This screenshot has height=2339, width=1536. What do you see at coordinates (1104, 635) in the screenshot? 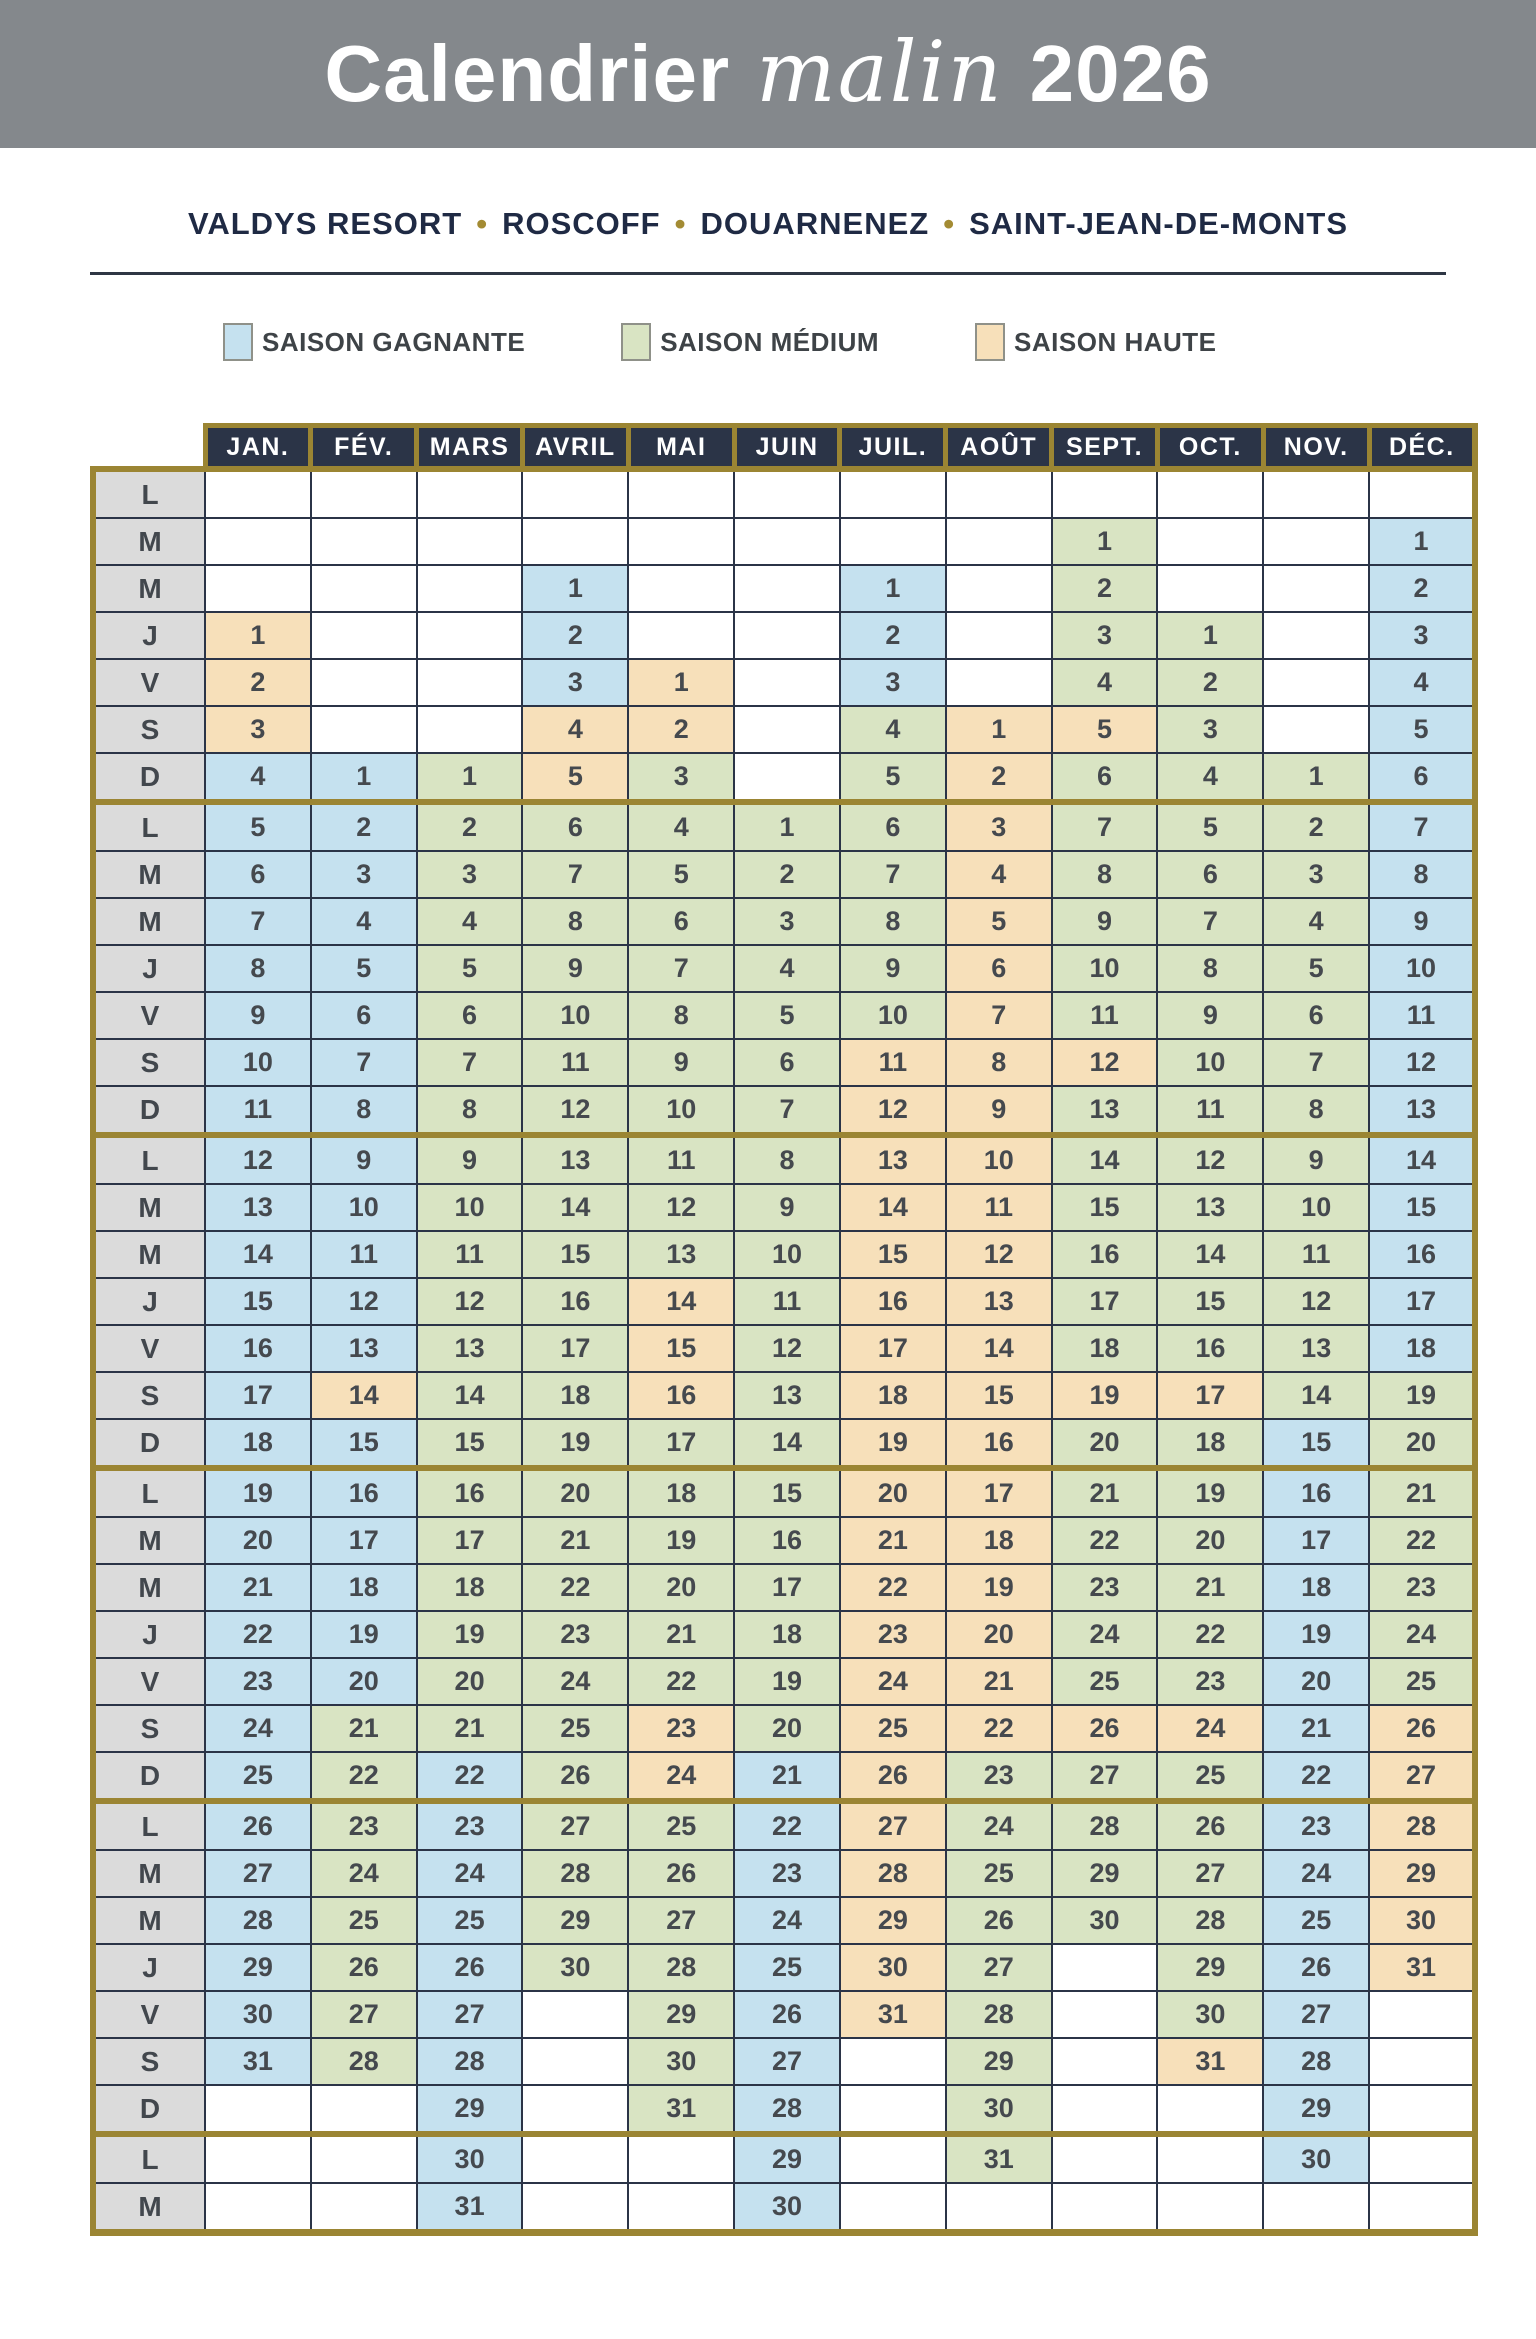
I see `day-cell: 3` at bounding box center [1104, 635].